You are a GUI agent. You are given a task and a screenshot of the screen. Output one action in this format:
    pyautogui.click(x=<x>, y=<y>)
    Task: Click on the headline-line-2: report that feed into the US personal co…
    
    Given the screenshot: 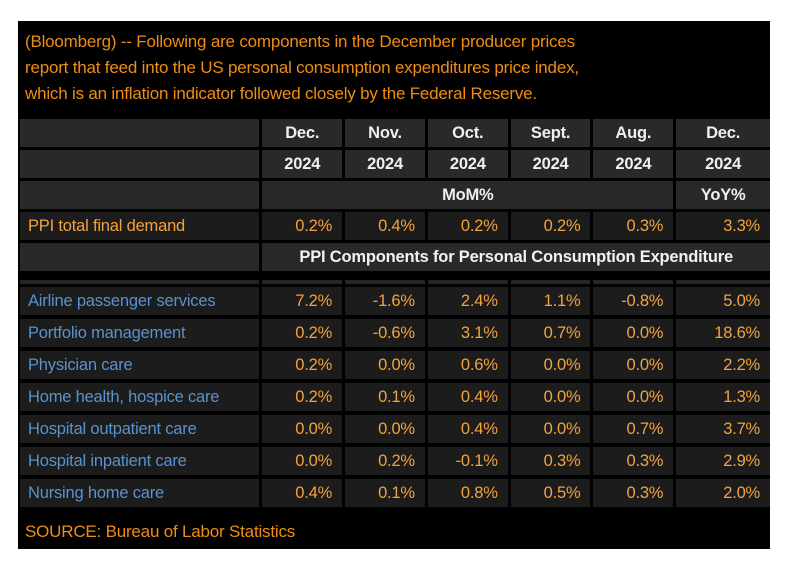 What is the action you would take?
    pyautogui.click(x=302, y=67)
    